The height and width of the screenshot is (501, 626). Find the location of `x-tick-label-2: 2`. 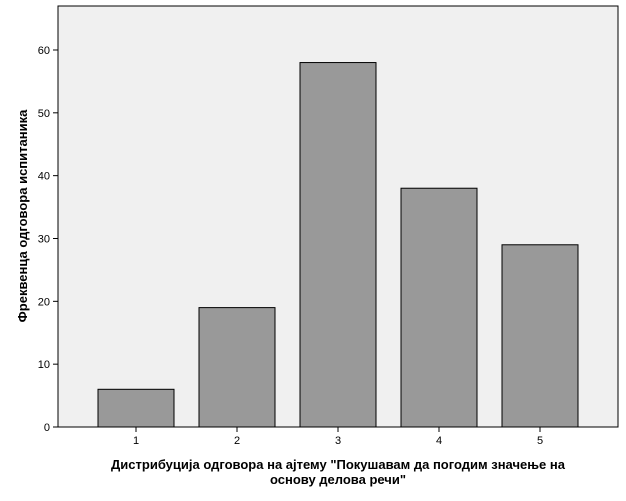

x-tick-label-2: 2 is located at coordinates (237, 441).